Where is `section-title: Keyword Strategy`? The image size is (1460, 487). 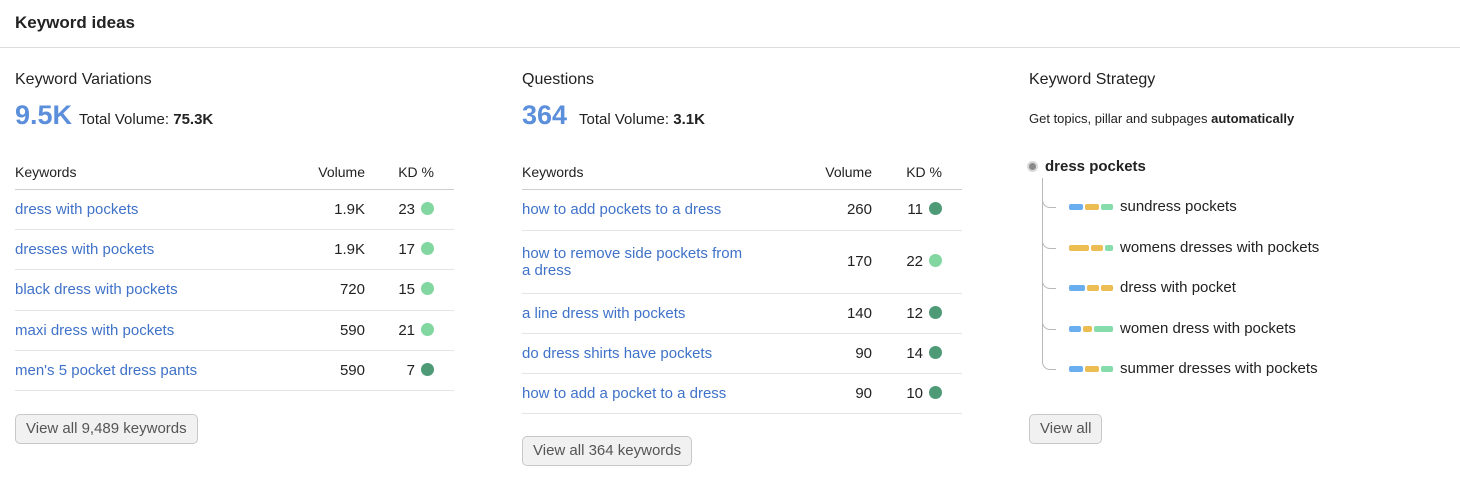
section-title: Keyword Strategy is located at coordinates (1092, 79).